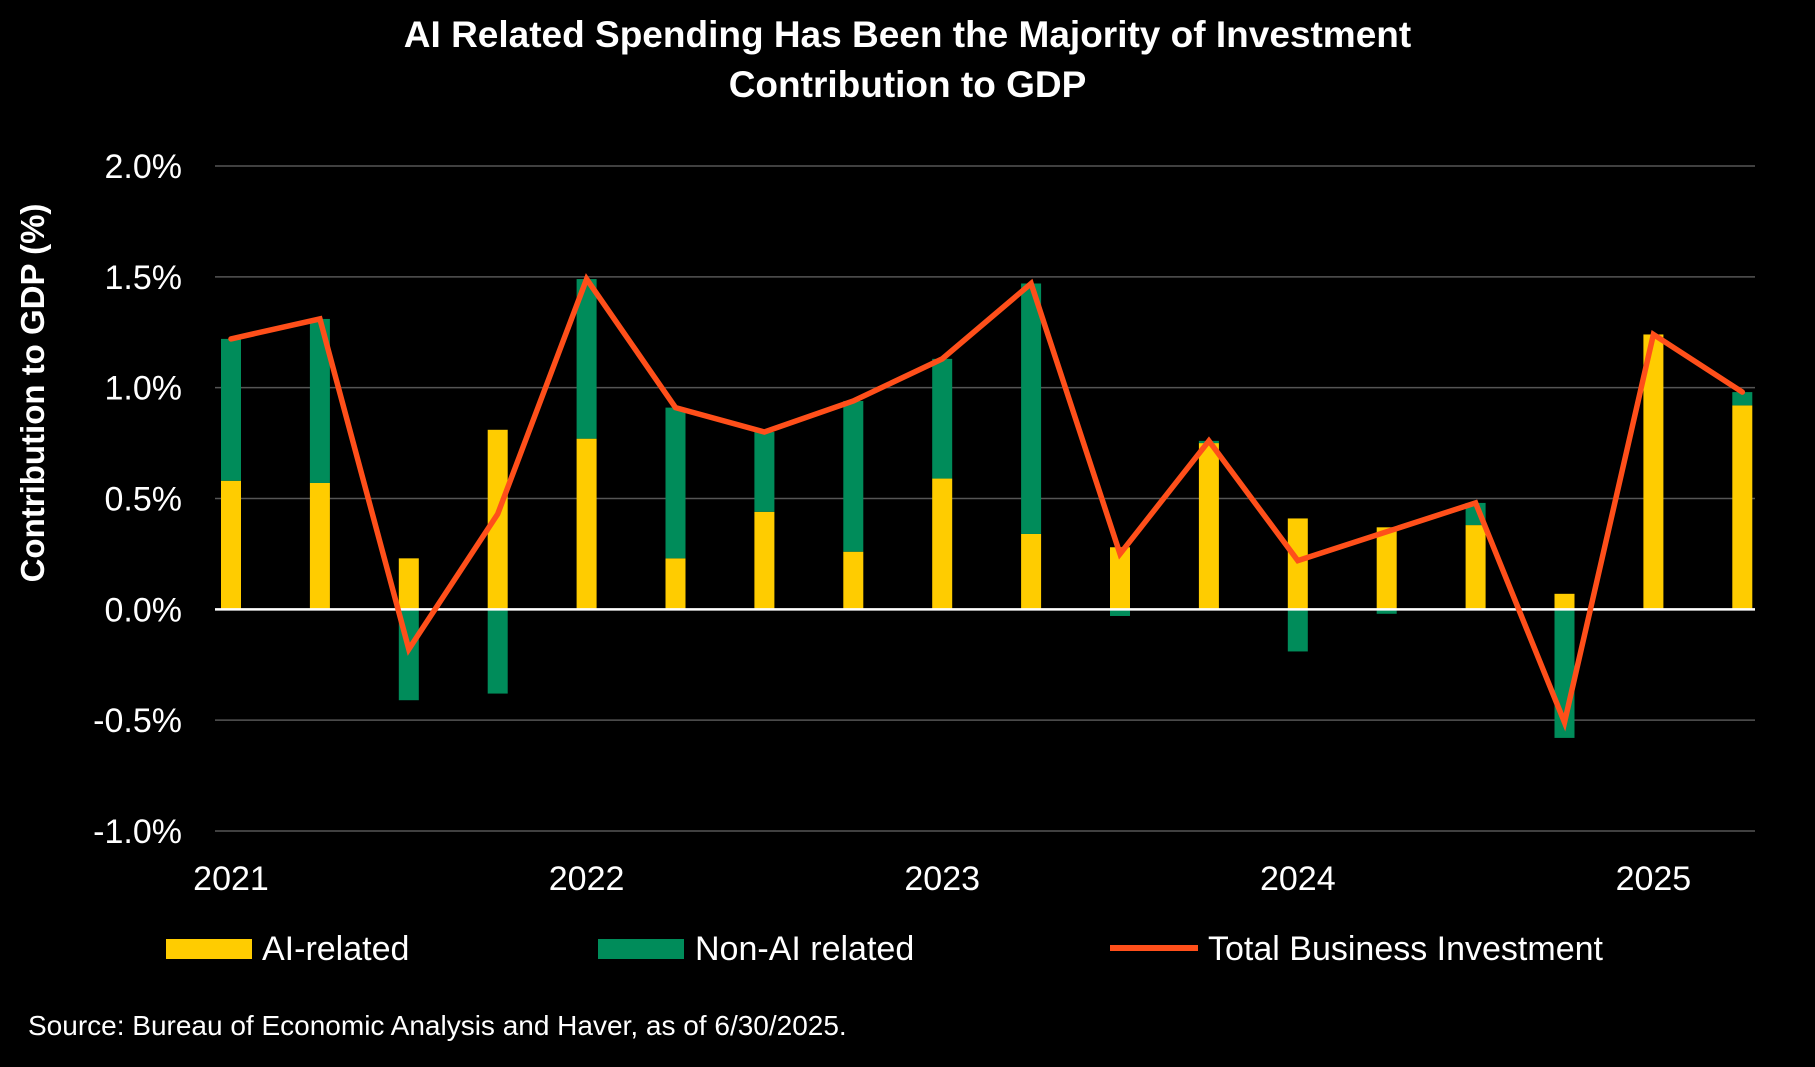 The height and width of the screenshot is (1067, 1815). What do you see at coordinates (137, 721) in the screenshot?
I see `y-tick-label: -0.5%` at bounding box center [137, 721].